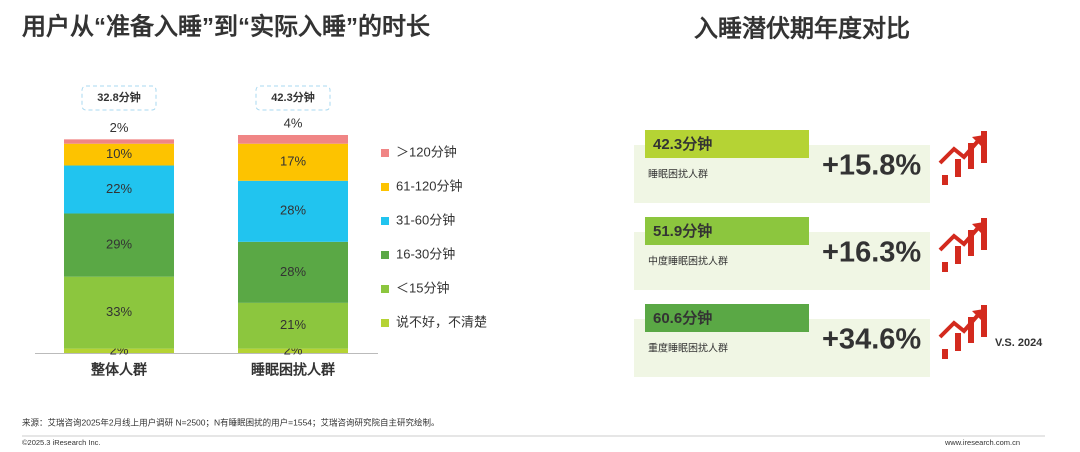 Image resolution: width=1080 pixels, height=452 pixels. I want to click on duration: 51.9分钟, so click(682, 231).